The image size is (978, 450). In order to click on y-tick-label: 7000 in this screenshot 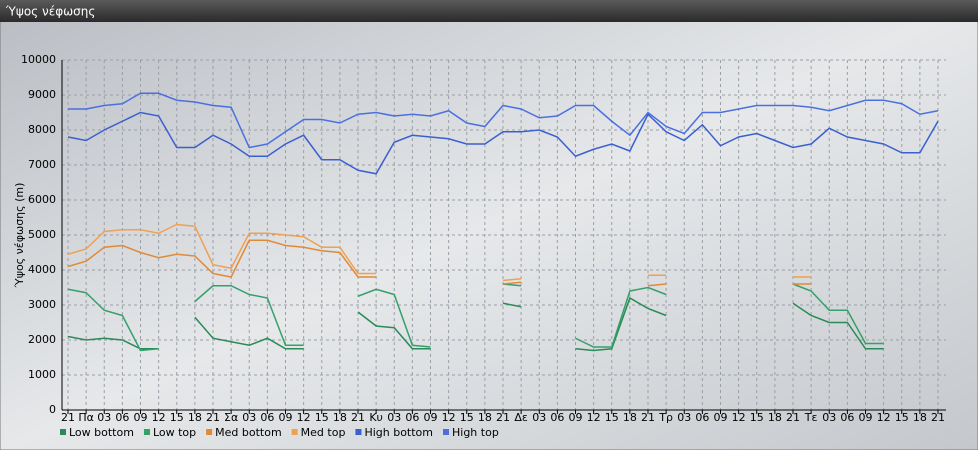, I will do `click(42, 164)`.